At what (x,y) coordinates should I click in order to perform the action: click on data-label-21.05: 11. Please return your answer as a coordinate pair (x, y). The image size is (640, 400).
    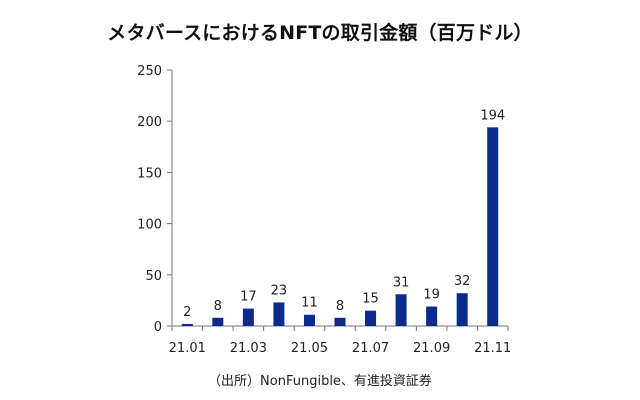
    Looking at the image, I should click on (309, 303).